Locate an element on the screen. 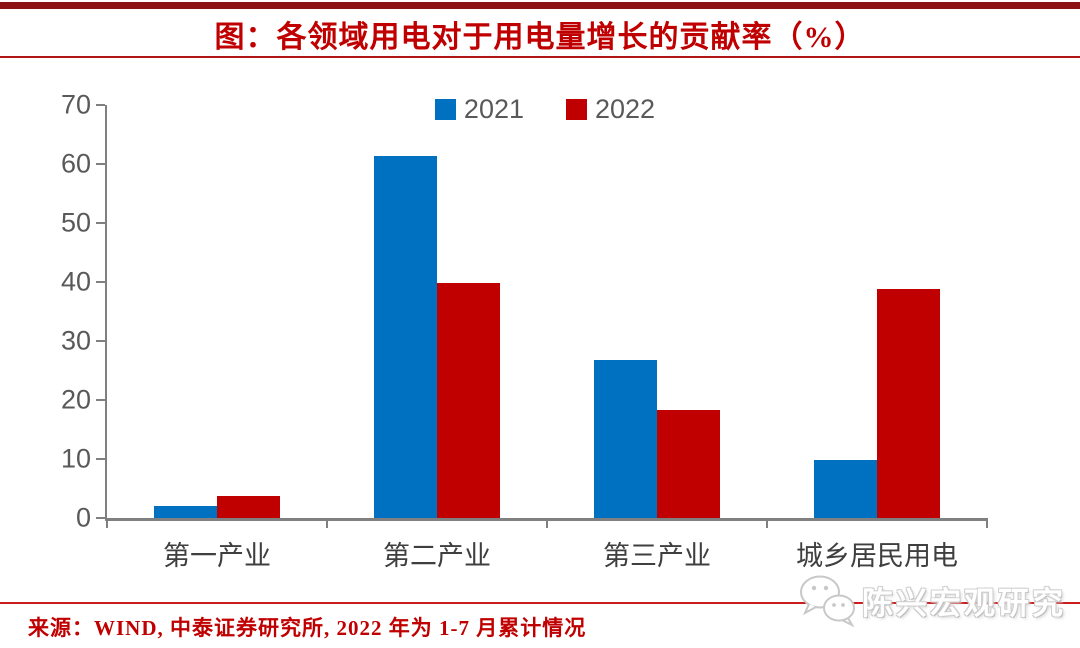  y-axis-label: 10 is located at coordinates (75, 458).